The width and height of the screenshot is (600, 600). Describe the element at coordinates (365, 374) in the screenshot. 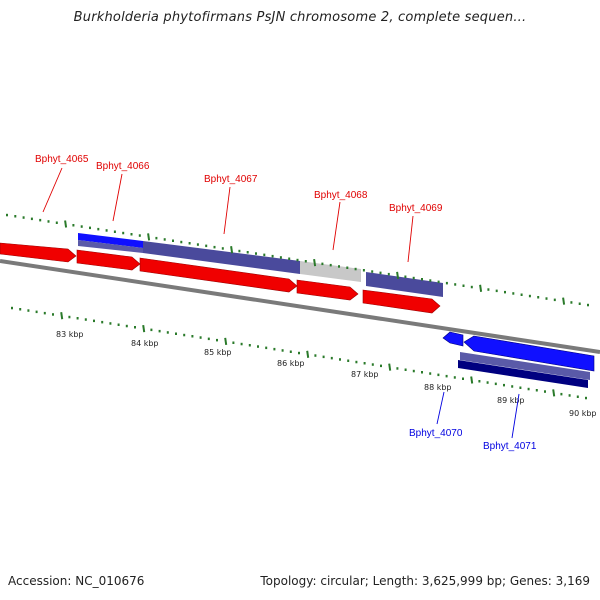

I see `scale-label: 87 kbp` at that location.